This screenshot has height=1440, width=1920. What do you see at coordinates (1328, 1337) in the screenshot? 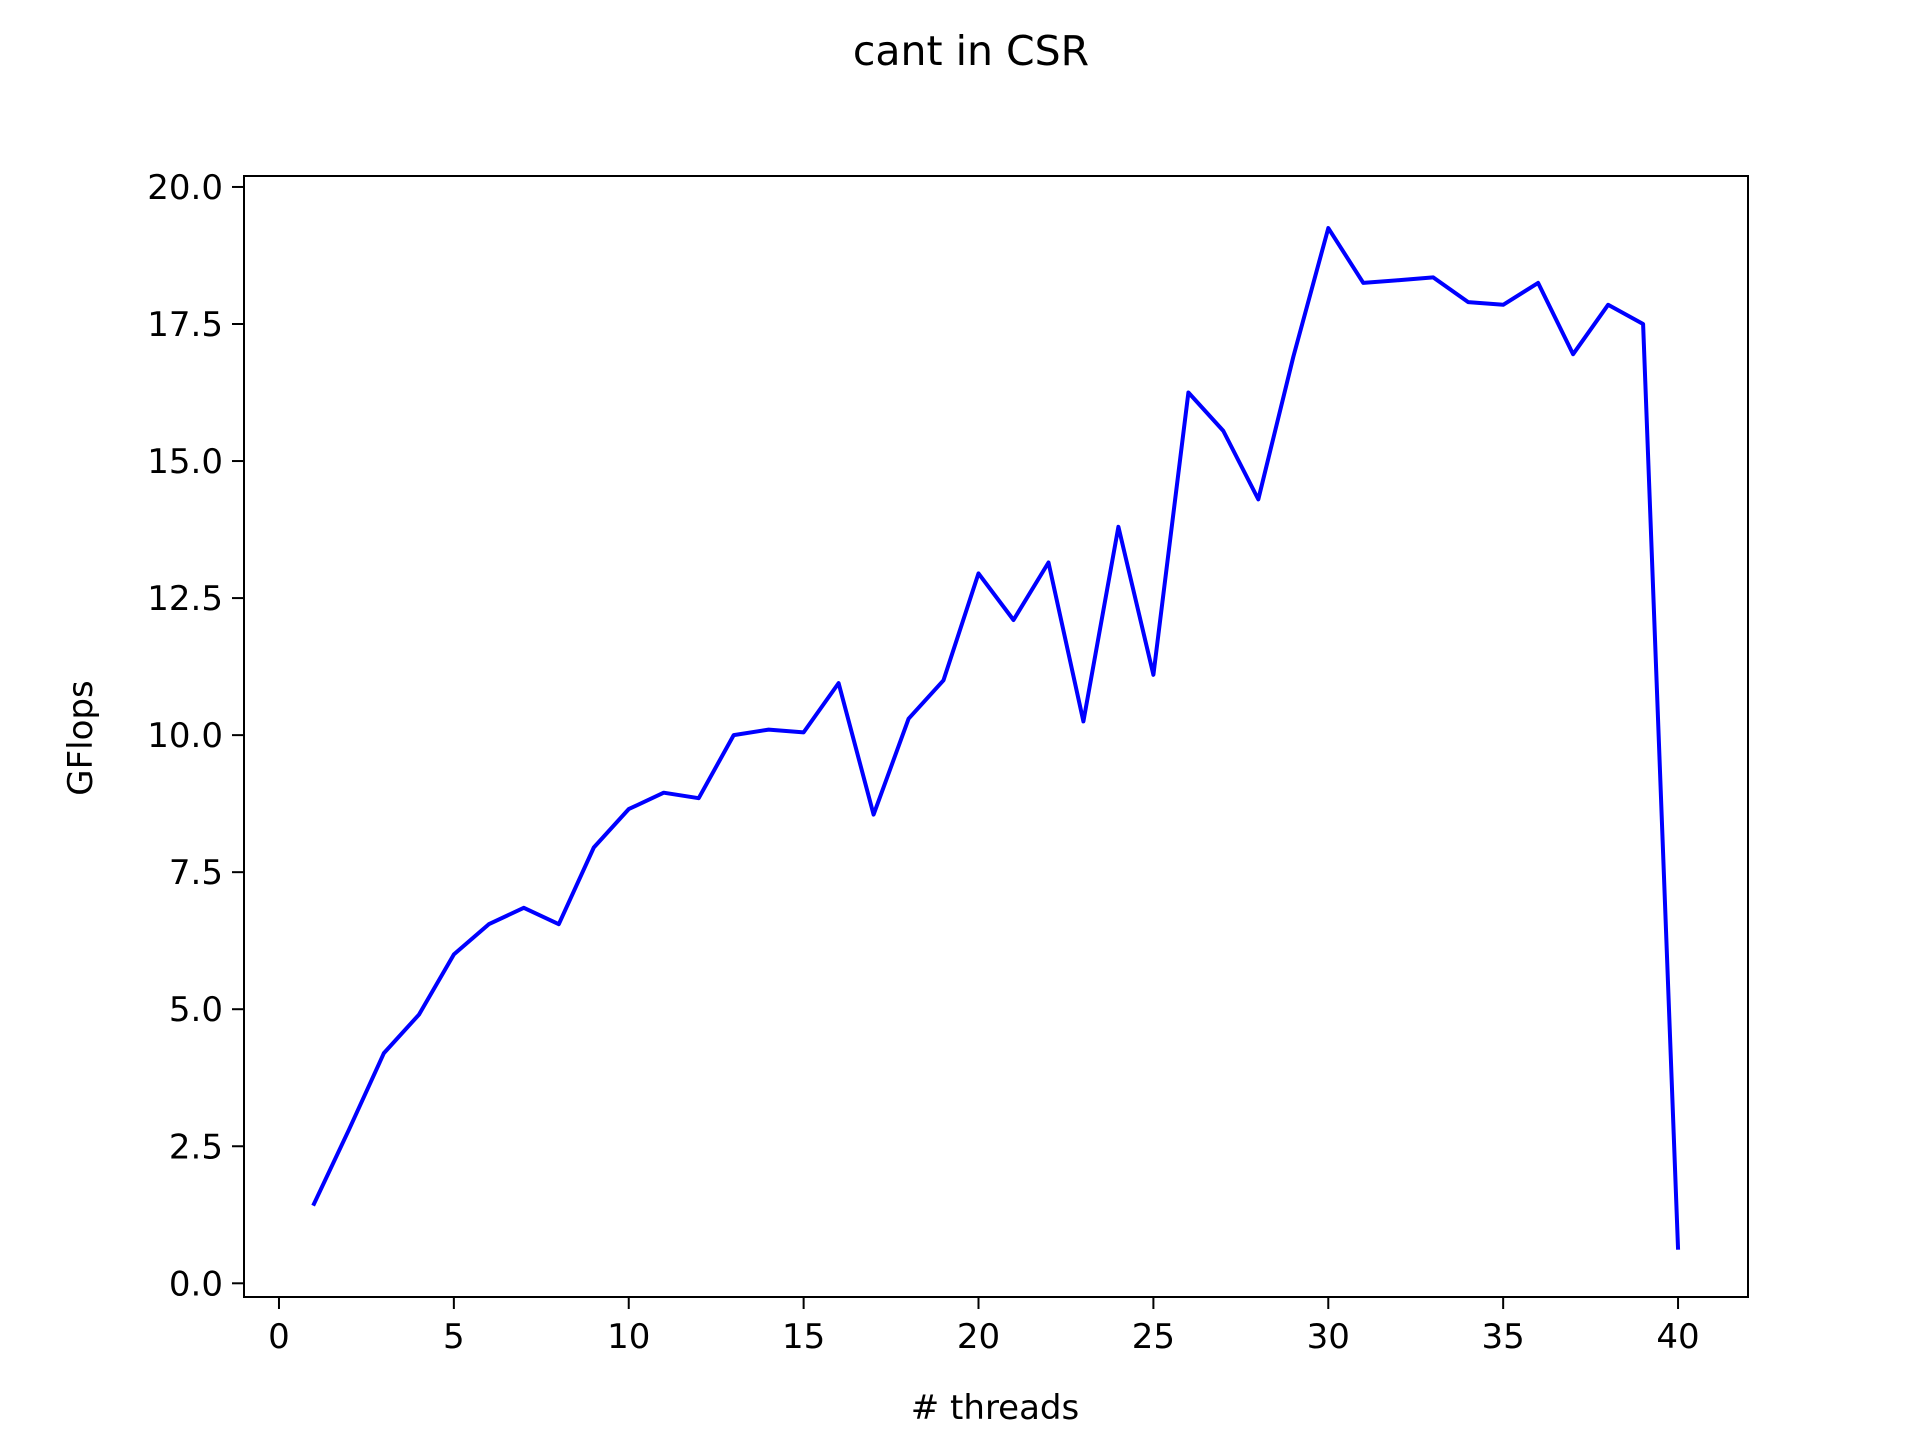
I see `x-tick-label: 30` at bounding box center [1328, 1337].